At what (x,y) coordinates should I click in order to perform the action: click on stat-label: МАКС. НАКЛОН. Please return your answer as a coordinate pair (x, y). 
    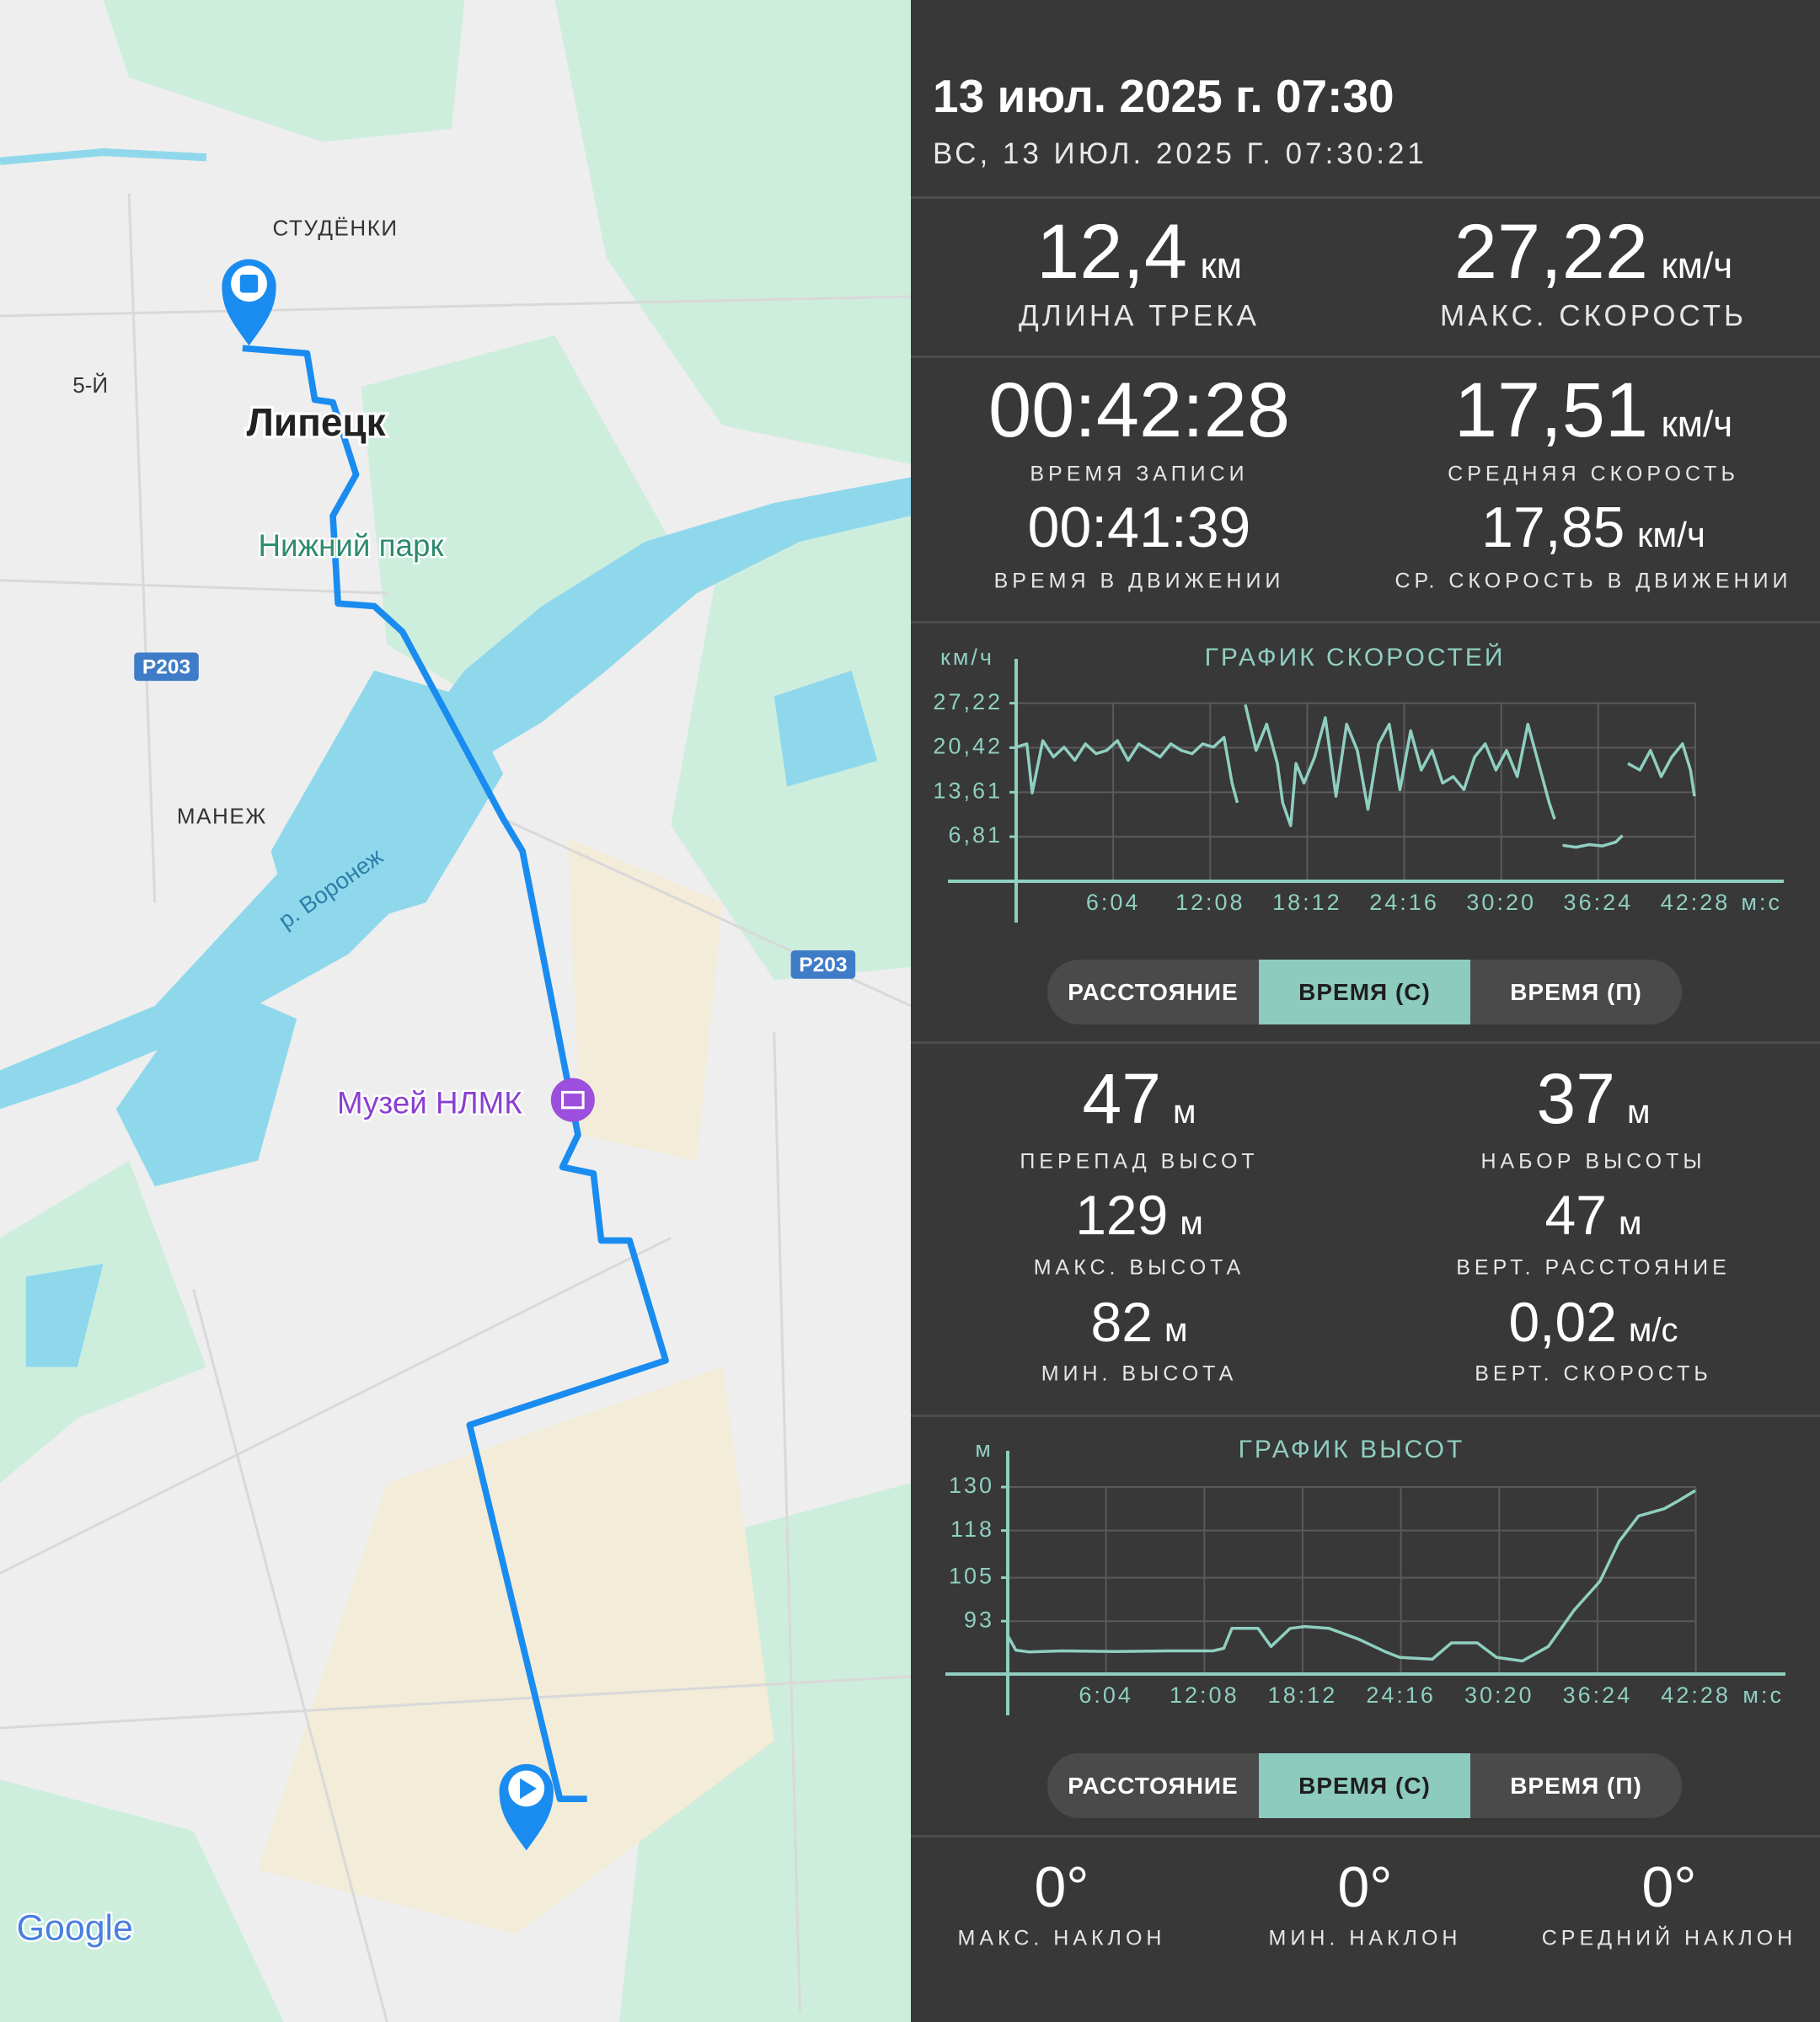
    Looking at the image, I should click on (1061, 1938).